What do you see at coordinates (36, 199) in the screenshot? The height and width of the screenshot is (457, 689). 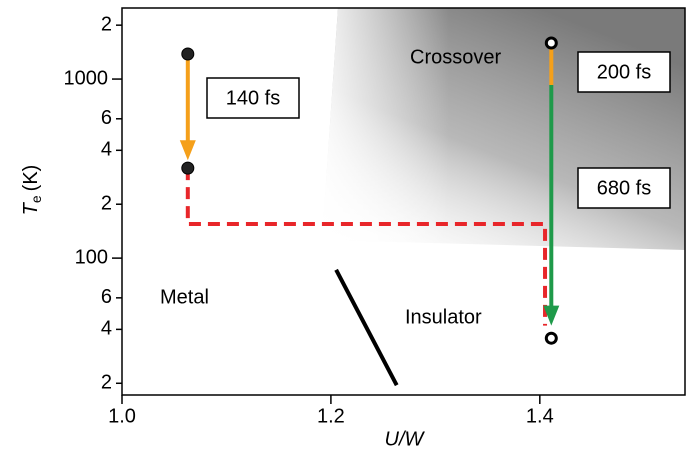 I see `y-subscript: e` at bounding box center [36, 199].